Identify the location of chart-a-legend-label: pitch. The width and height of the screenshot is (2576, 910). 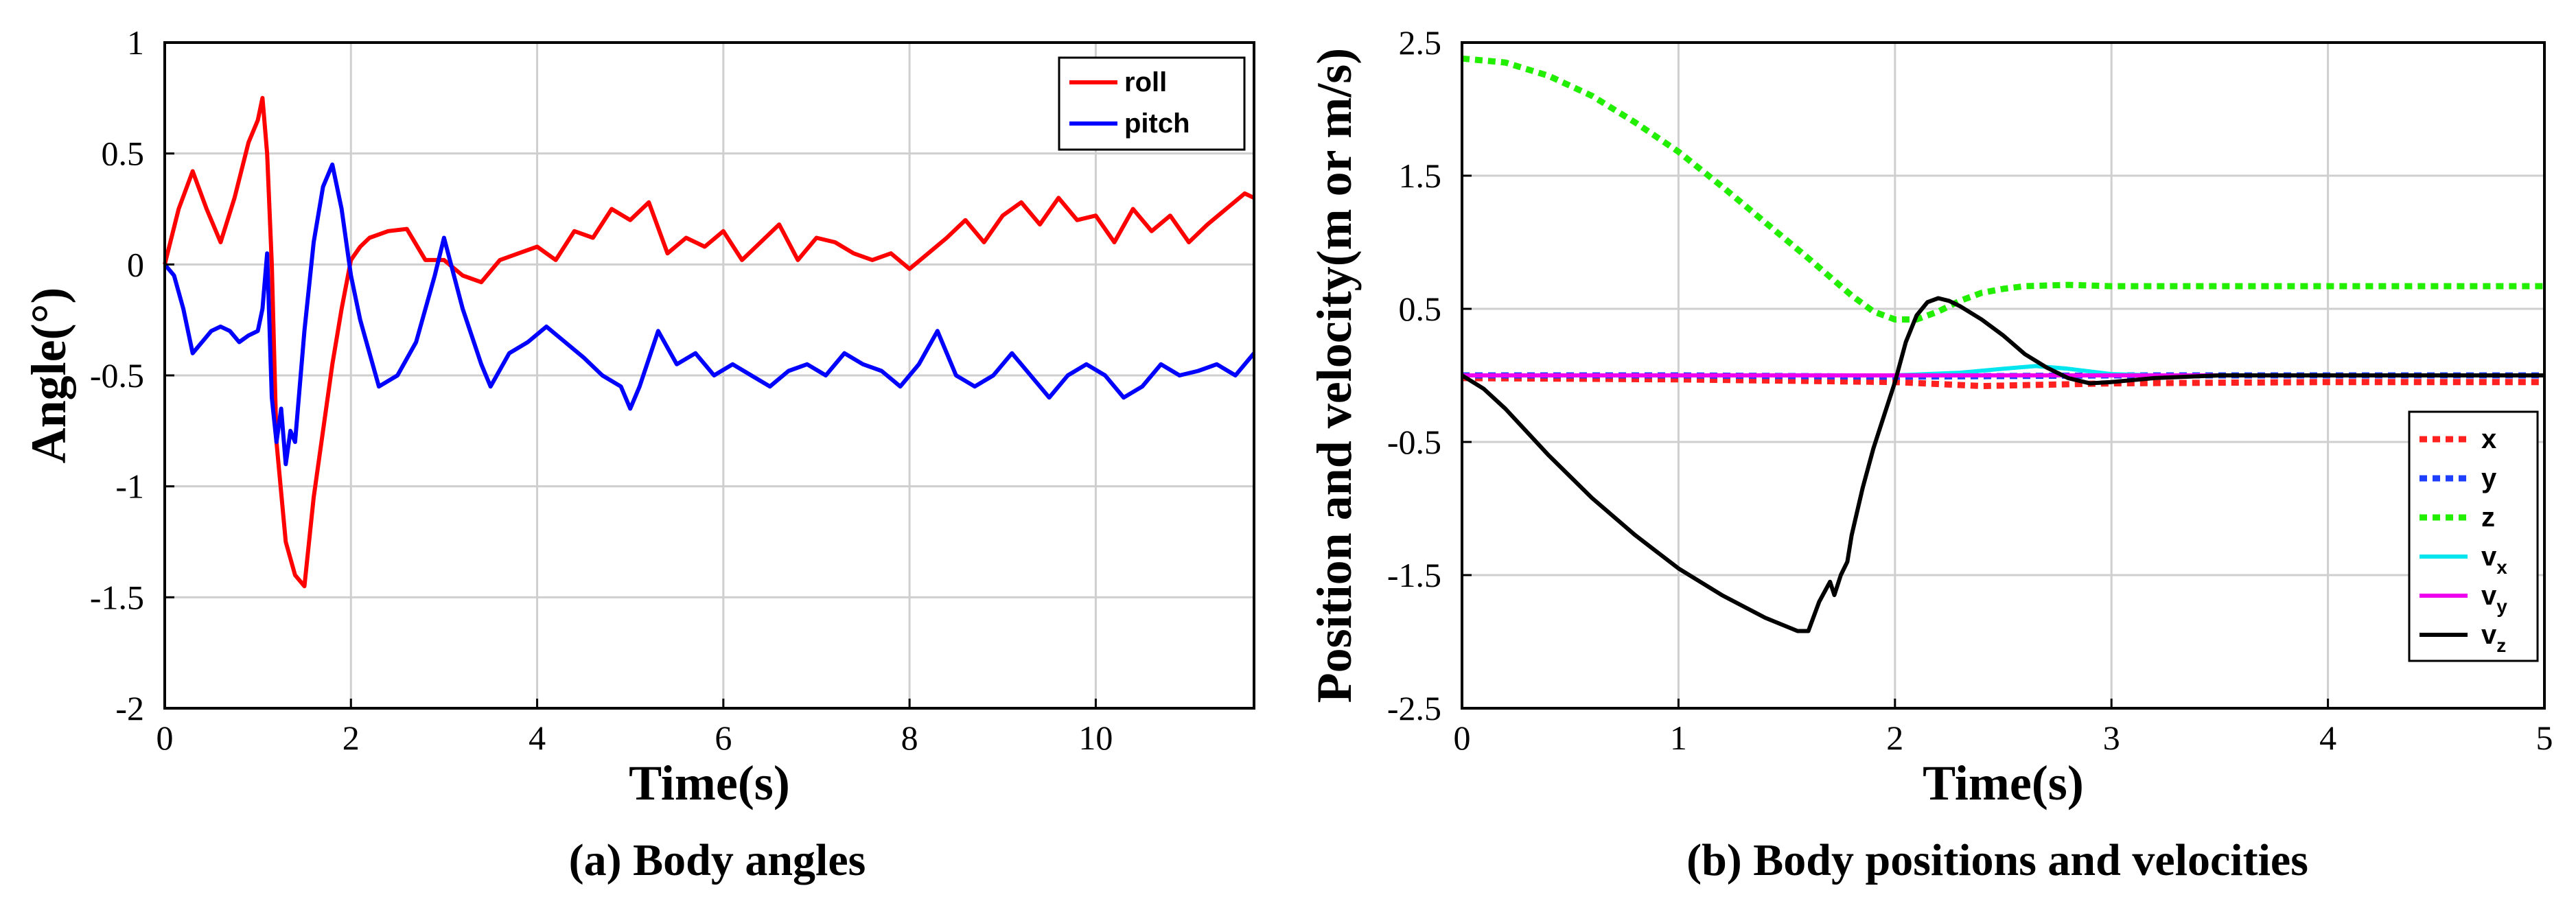
(1157, 123).